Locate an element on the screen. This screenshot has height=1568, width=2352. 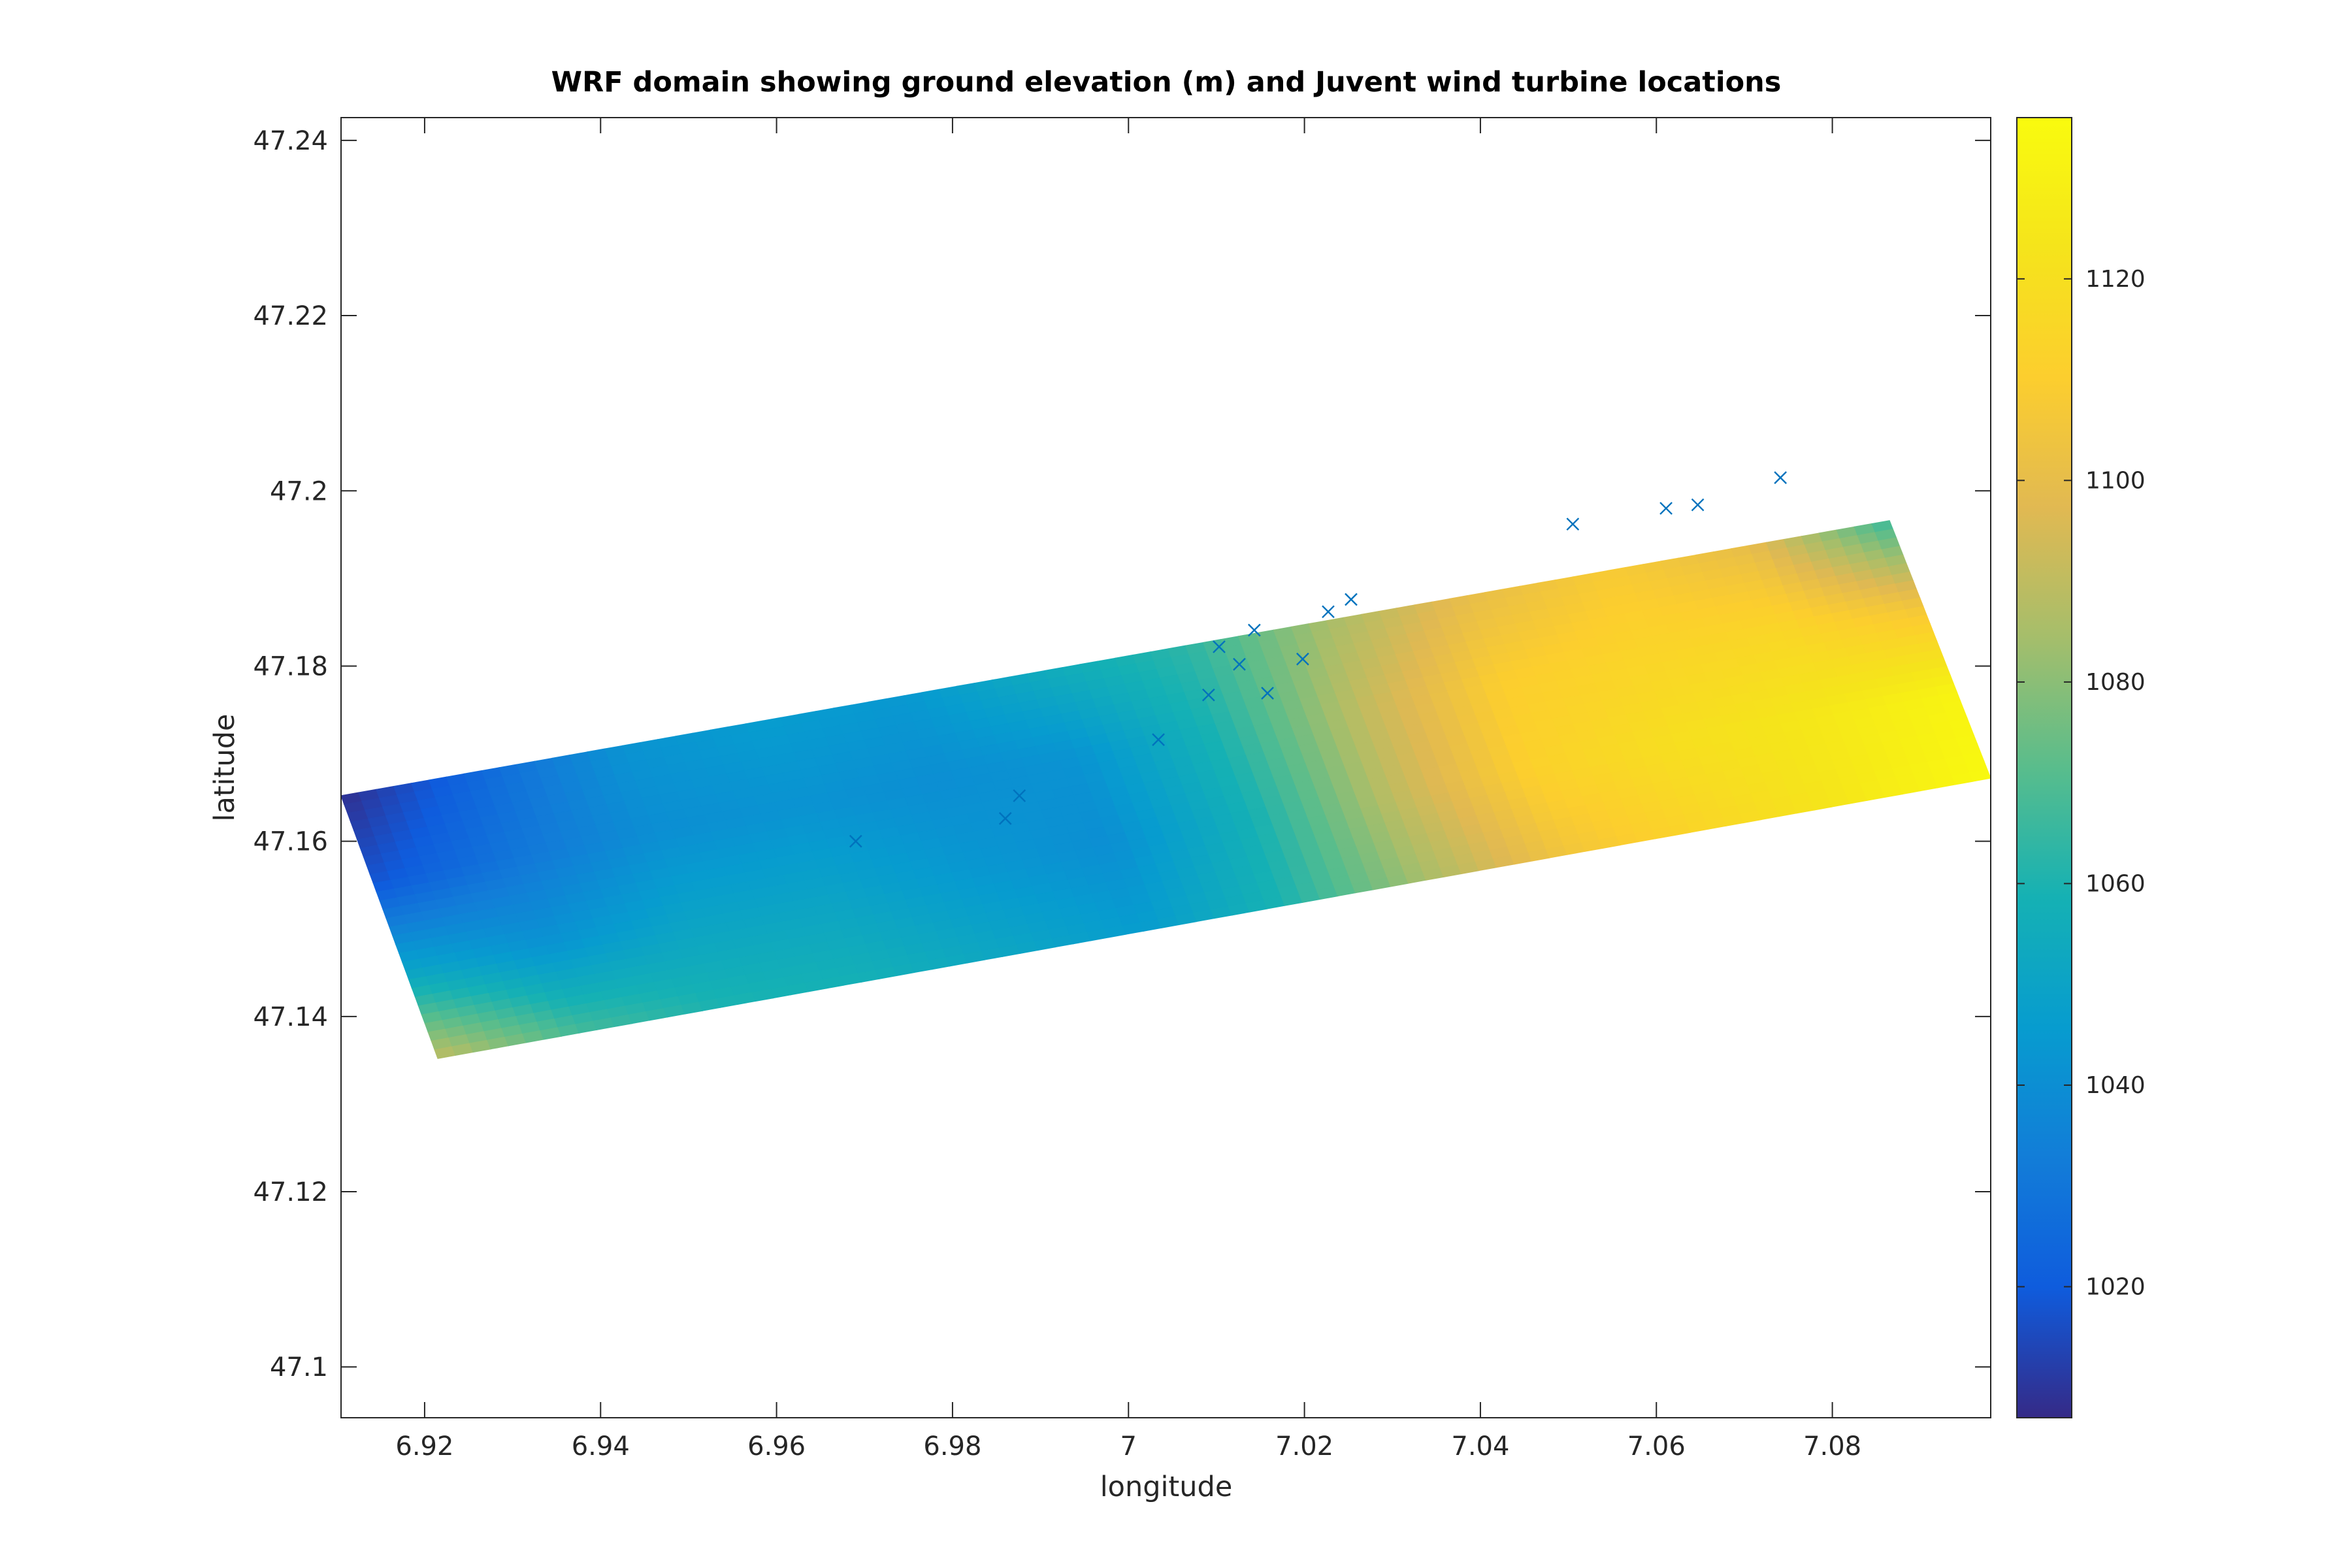
x-tick-label: 7.06 is located at coordinates (1656, 1446).